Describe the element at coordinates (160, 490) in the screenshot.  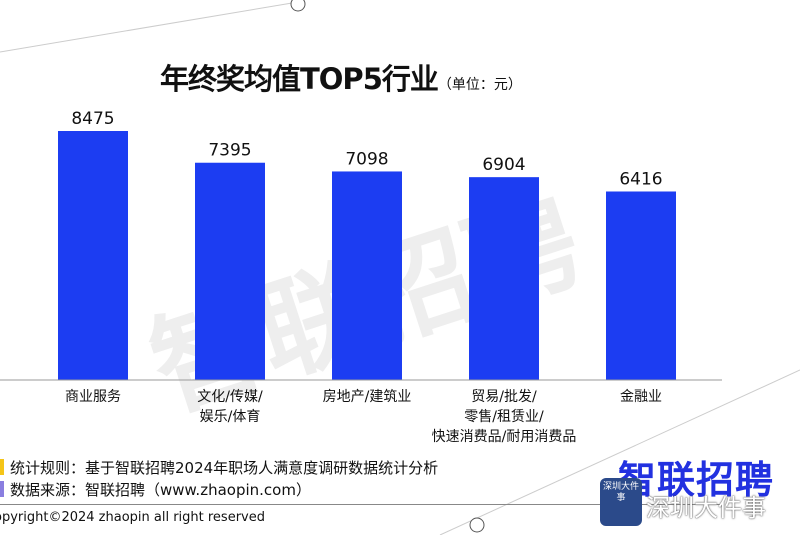
I see `source-note: 数据来源：智联招聘（www.zhaopin.com）` at that location.